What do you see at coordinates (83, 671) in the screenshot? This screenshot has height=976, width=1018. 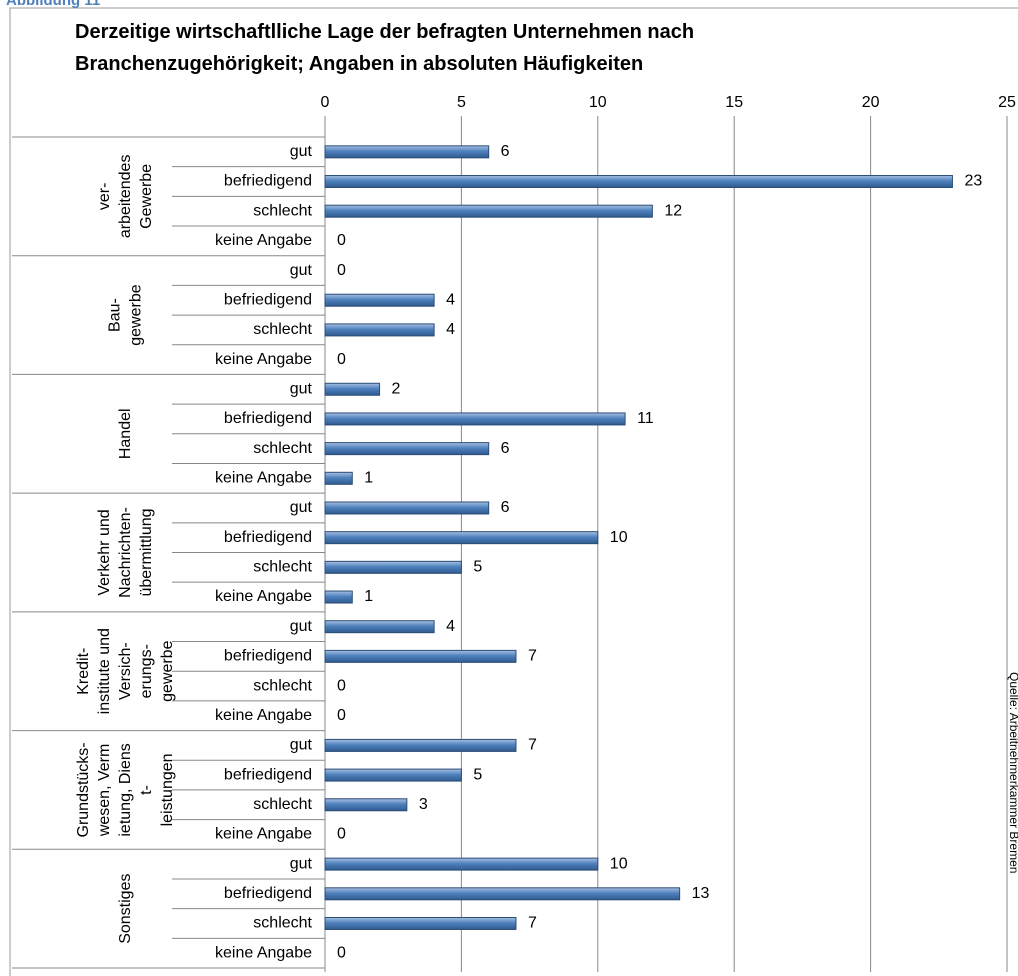 I see `group-label-line: Kredit-` at bounding box center [83, 671].